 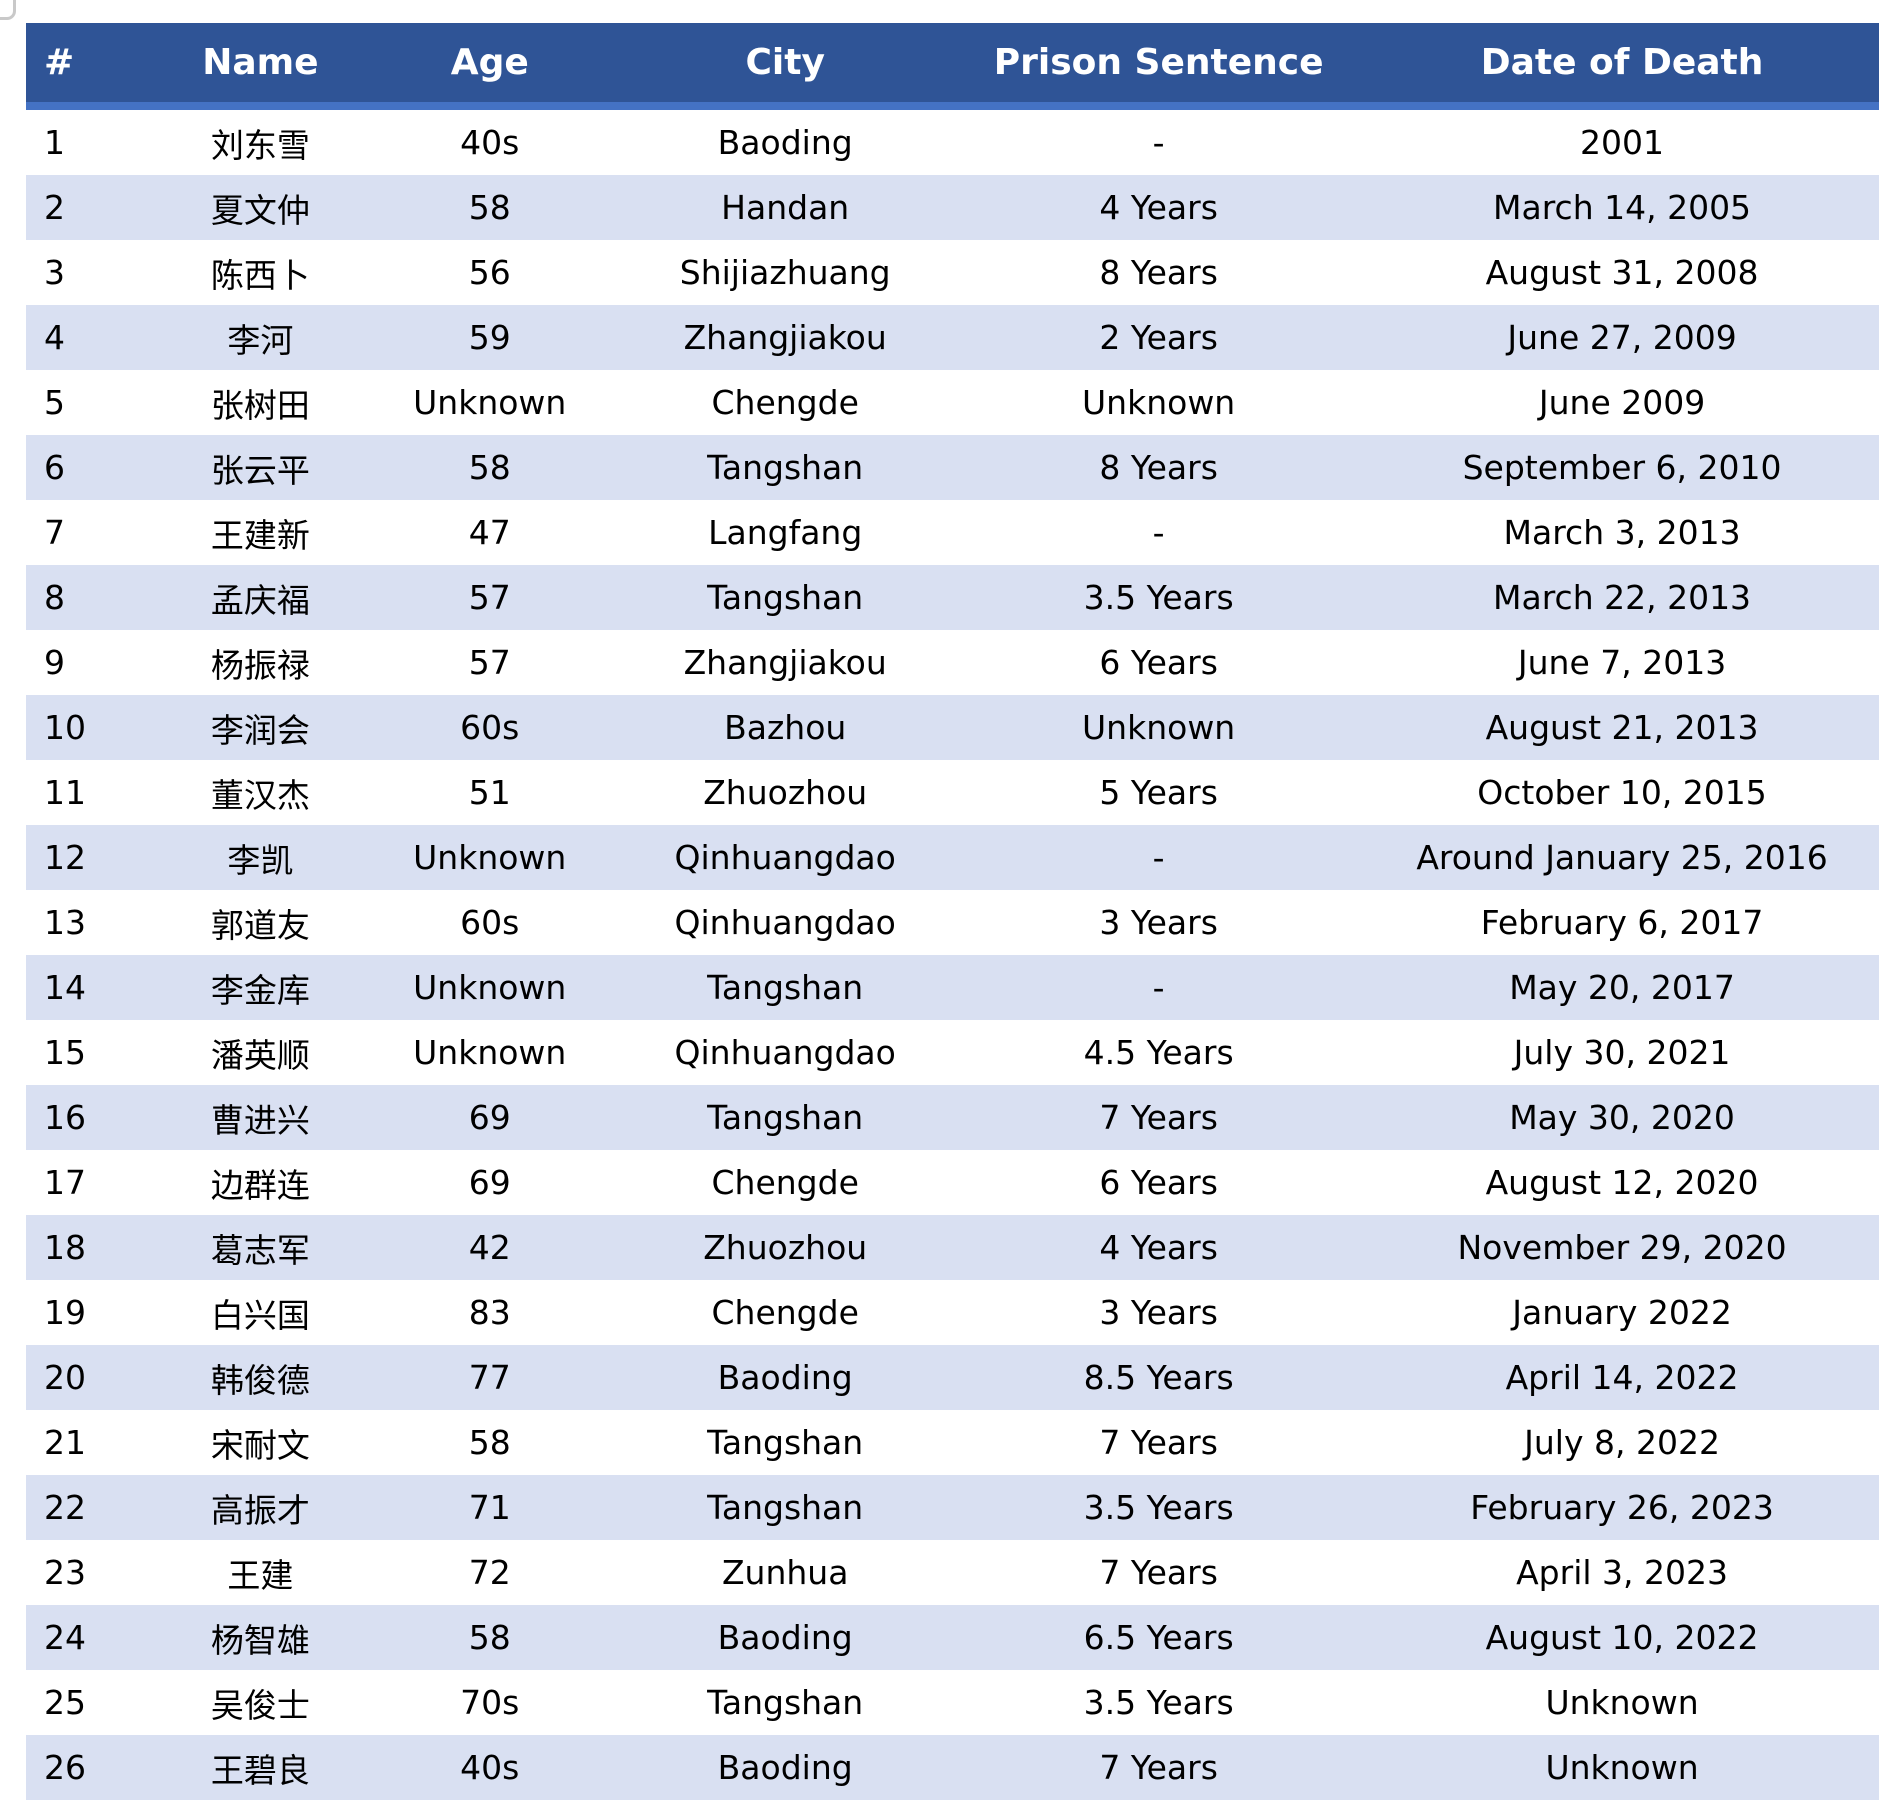 What do you see at coordinates (93, 1442) in the screenshot?
I see `cell-num: 21` at bounding box center [93, 1442].